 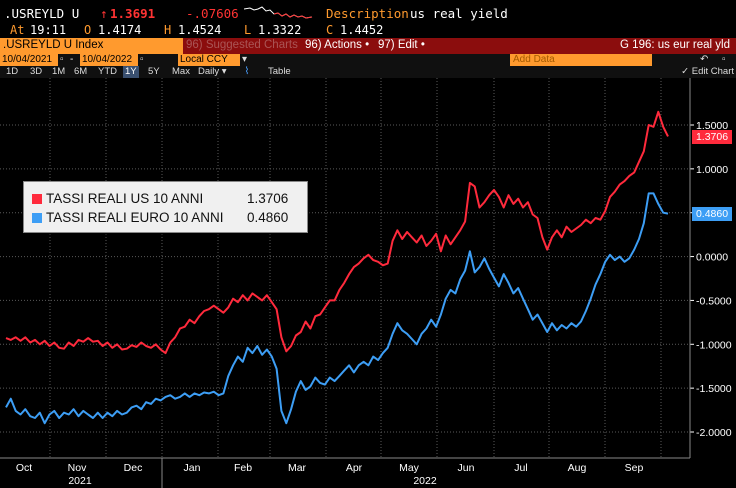 What do you see at coordinates (81, 71) in the screenshot?
I see `range-6m-button: 6M` at bounding box center [81, 71].